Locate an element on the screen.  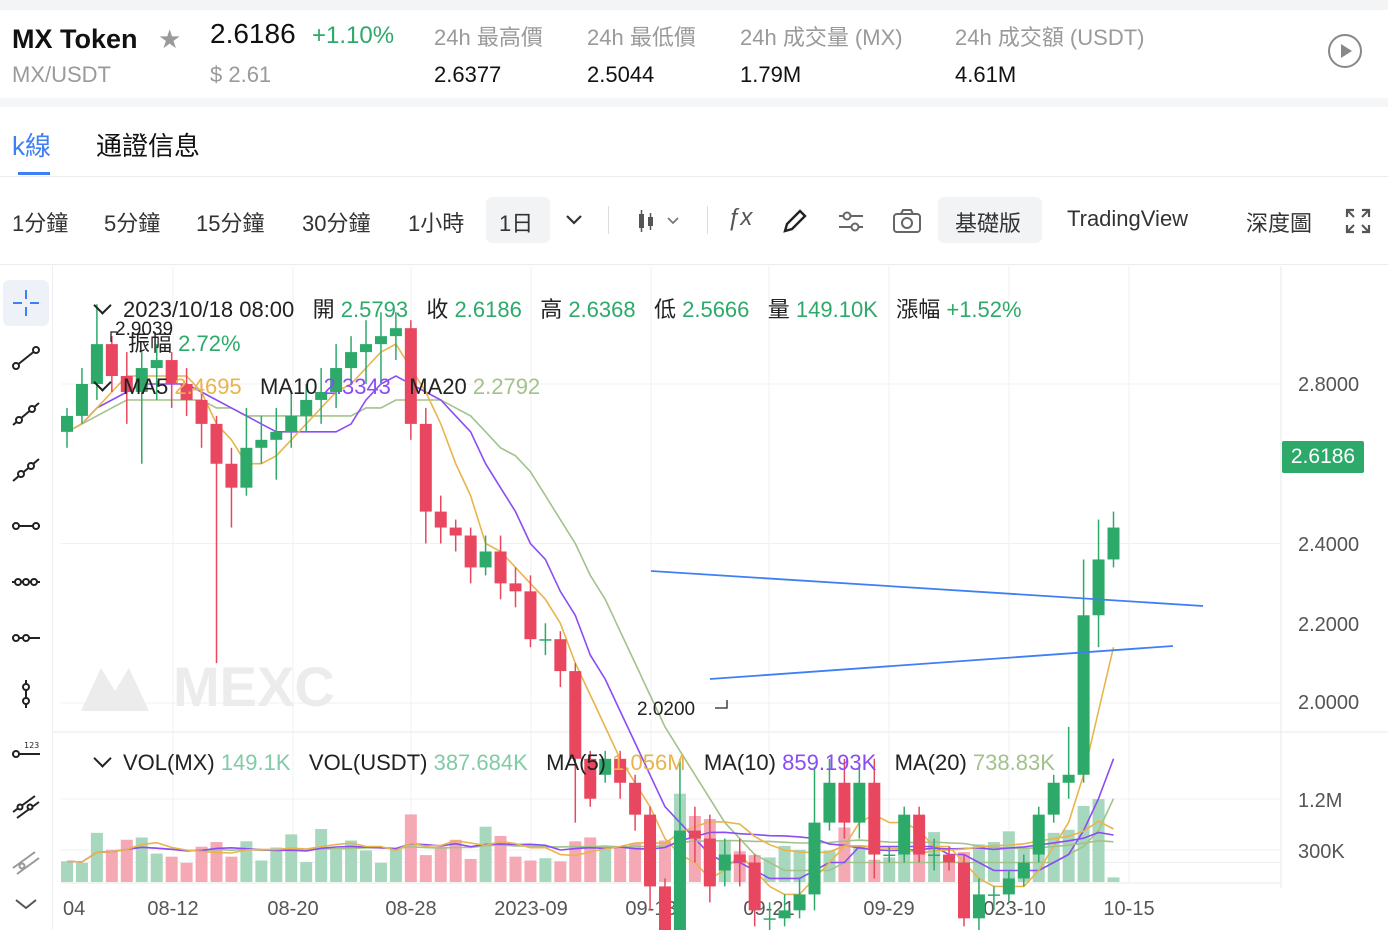
vol-usdt-value: 387.684K is located at coordinates (480, 762).